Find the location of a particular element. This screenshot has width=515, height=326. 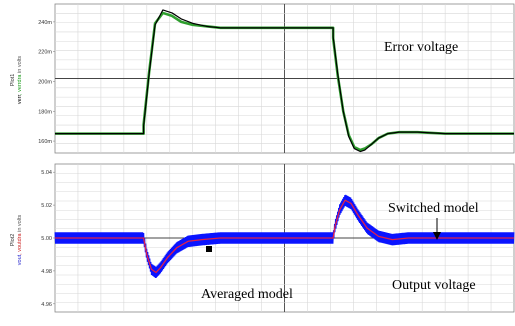

top-y-tick-label: 200m is located at coordinates (45, 82).